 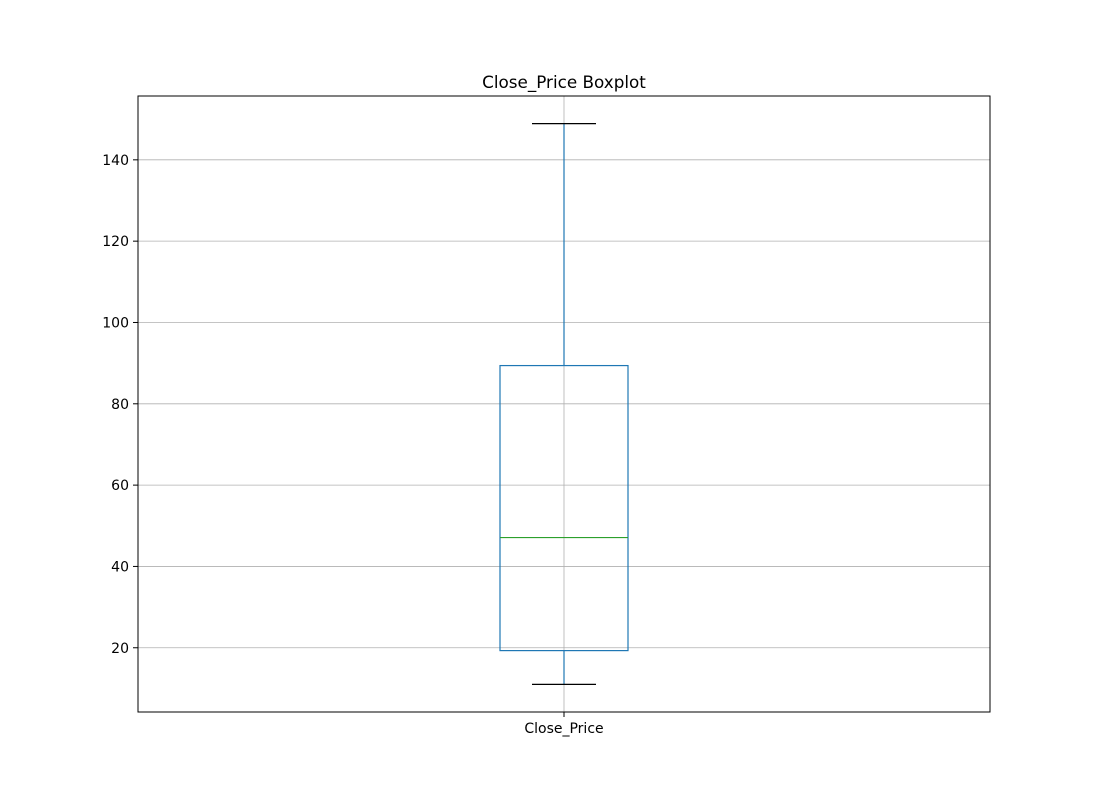 What do you see at coordinates (120, 567) in the screenshot?
I see `y-tick-label-40: 40` at bounding box center [120, 567].